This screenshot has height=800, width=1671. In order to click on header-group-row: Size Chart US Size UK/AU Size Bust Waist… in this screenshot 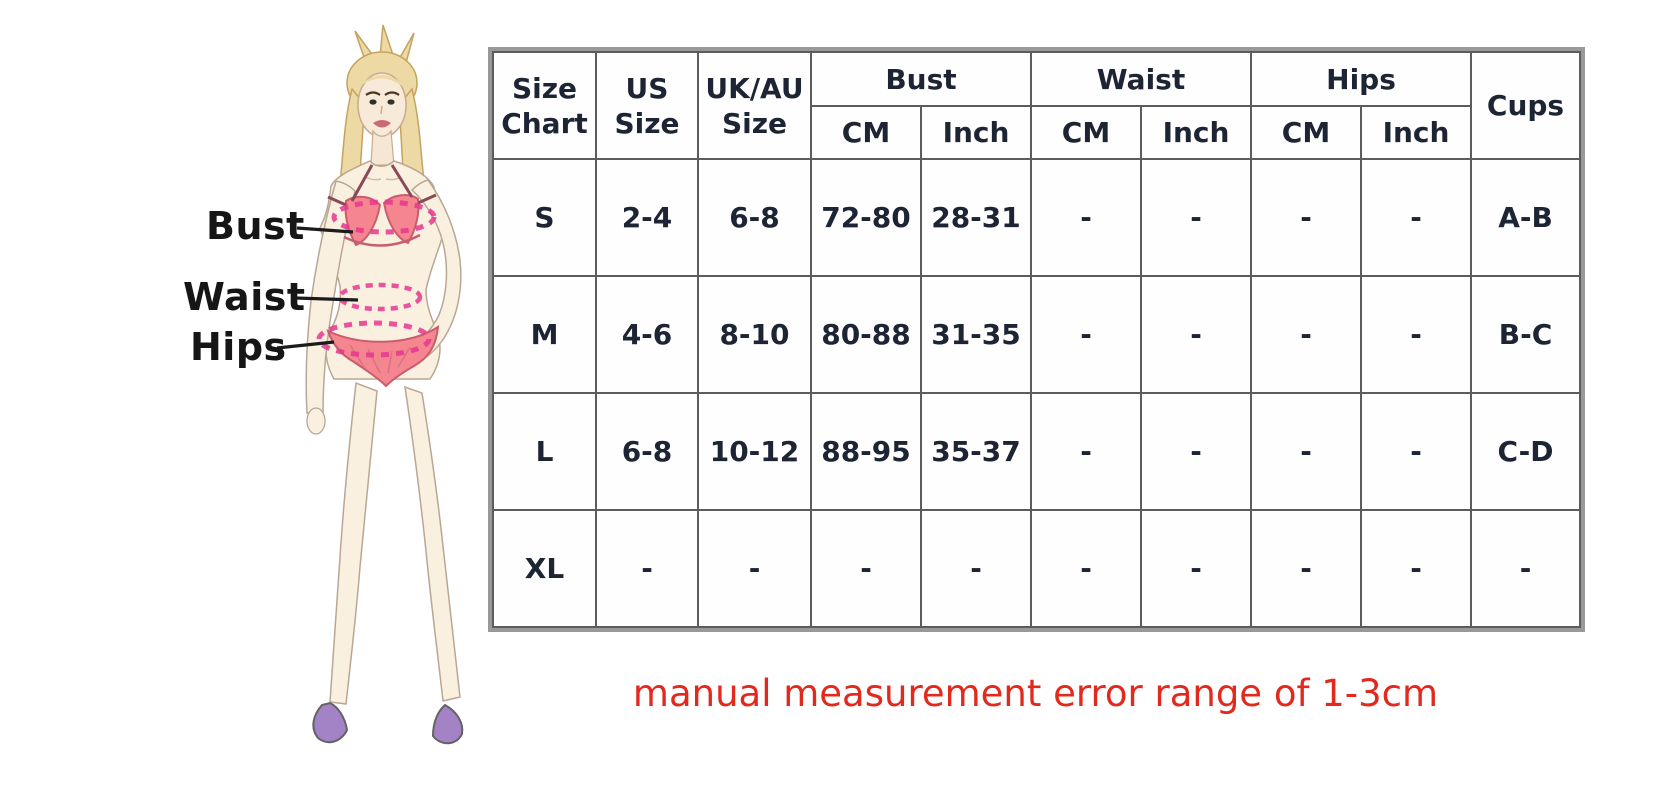, I will do `click(1037, 105)`.